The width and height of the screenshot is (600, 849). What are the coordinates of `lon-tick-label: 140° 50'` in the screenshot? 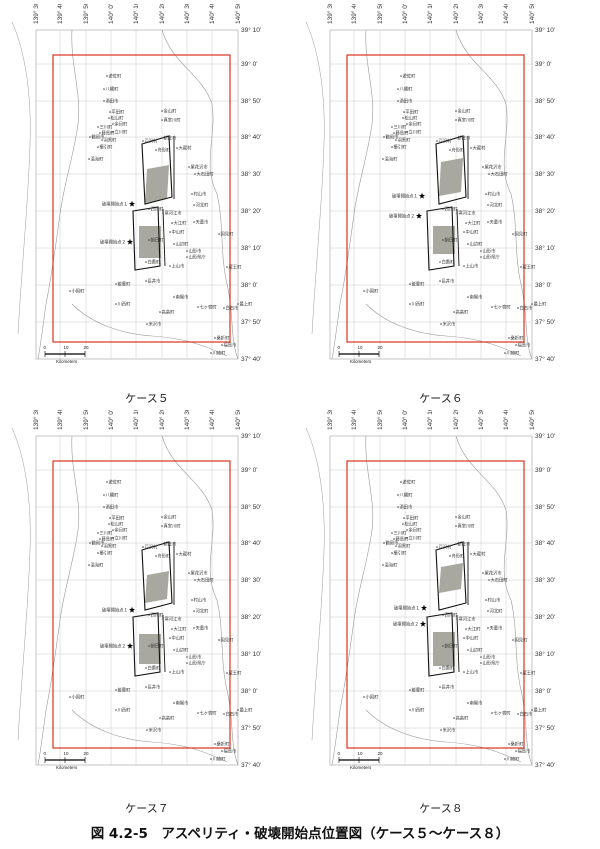 It's located at (532, 420).